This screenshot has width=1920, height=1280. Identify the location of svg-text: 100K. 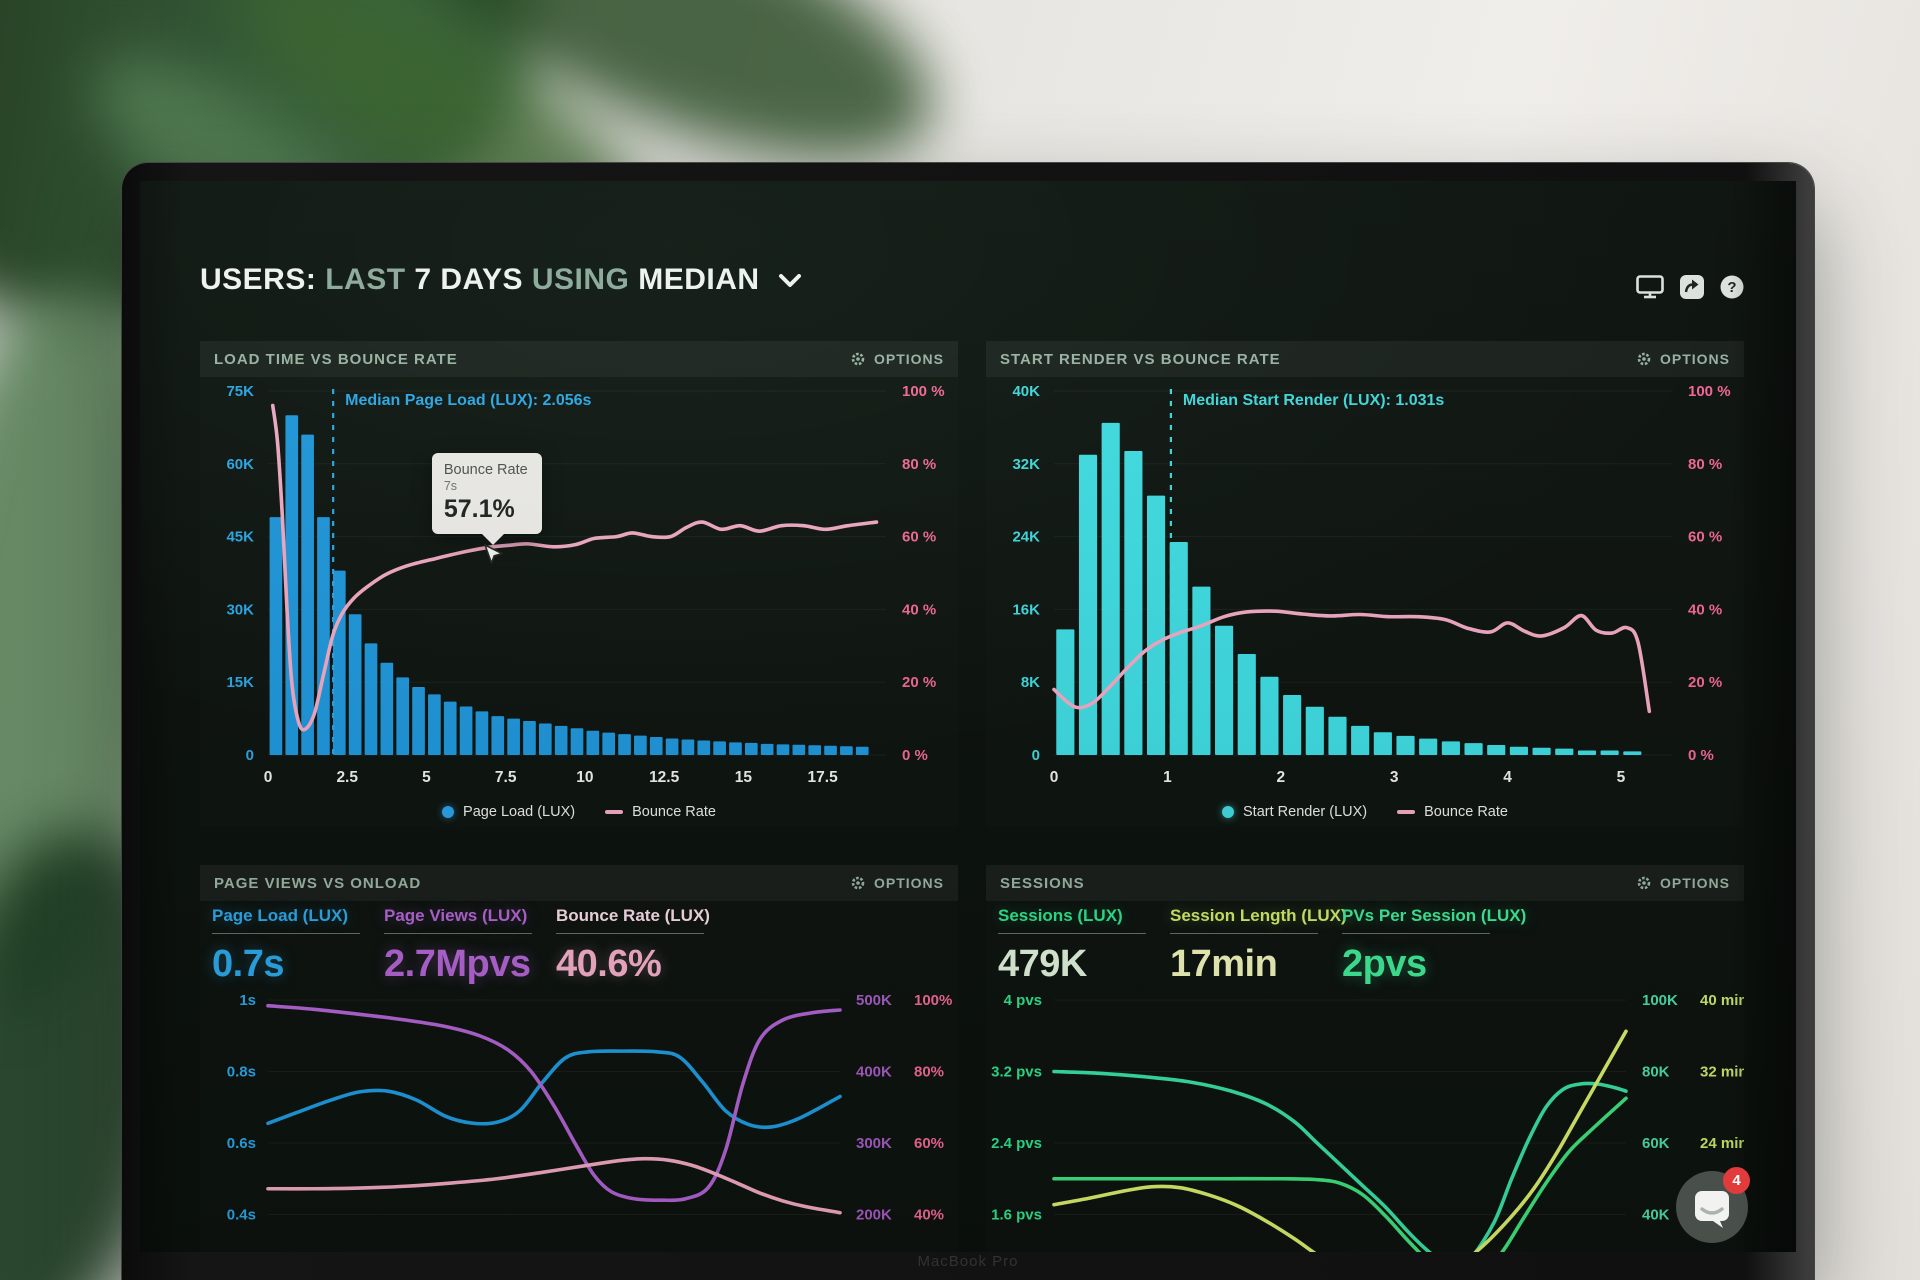
(1660, 1000).